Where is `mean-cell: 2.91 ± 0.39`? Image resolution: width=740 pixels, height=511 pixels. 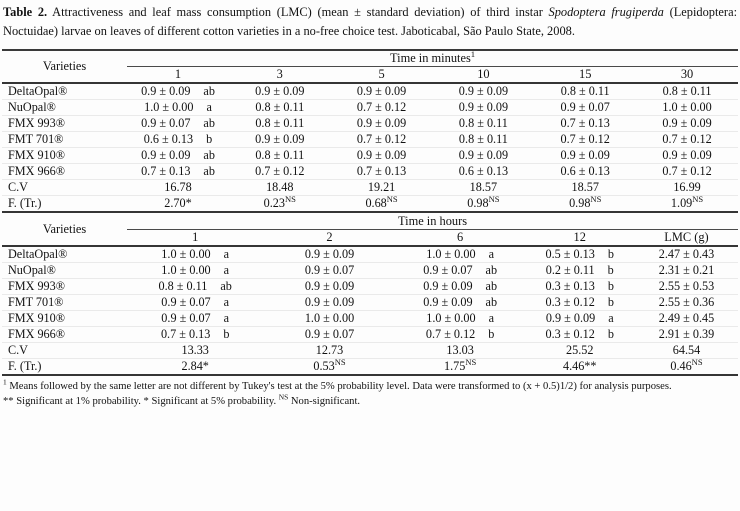 mean-cell: 2.91 ± 0.39 is located at coordinates (686, 334).